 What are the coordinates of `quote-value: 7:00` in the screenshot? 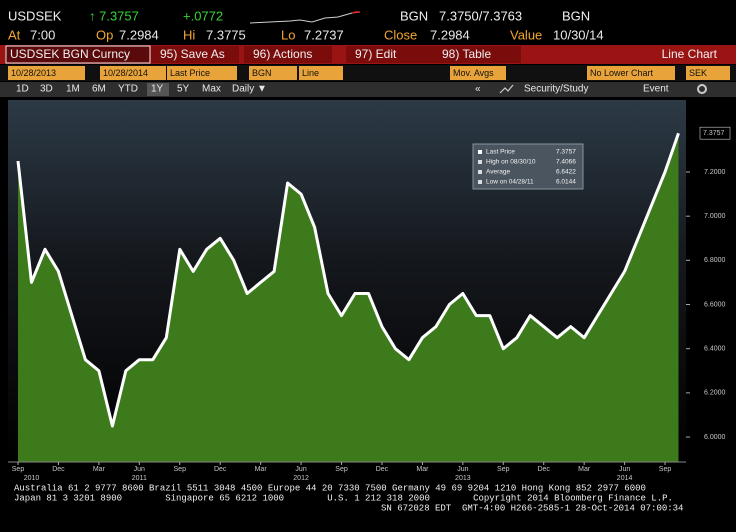 It's located at (42, 34).